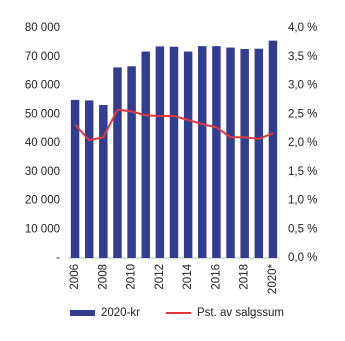 The width and height of the screenshot is (345, 341). What do you see at coordinates (58, 258) in the screenshot?
I see `y-tick-label: -` at bounding box center [58, 258].